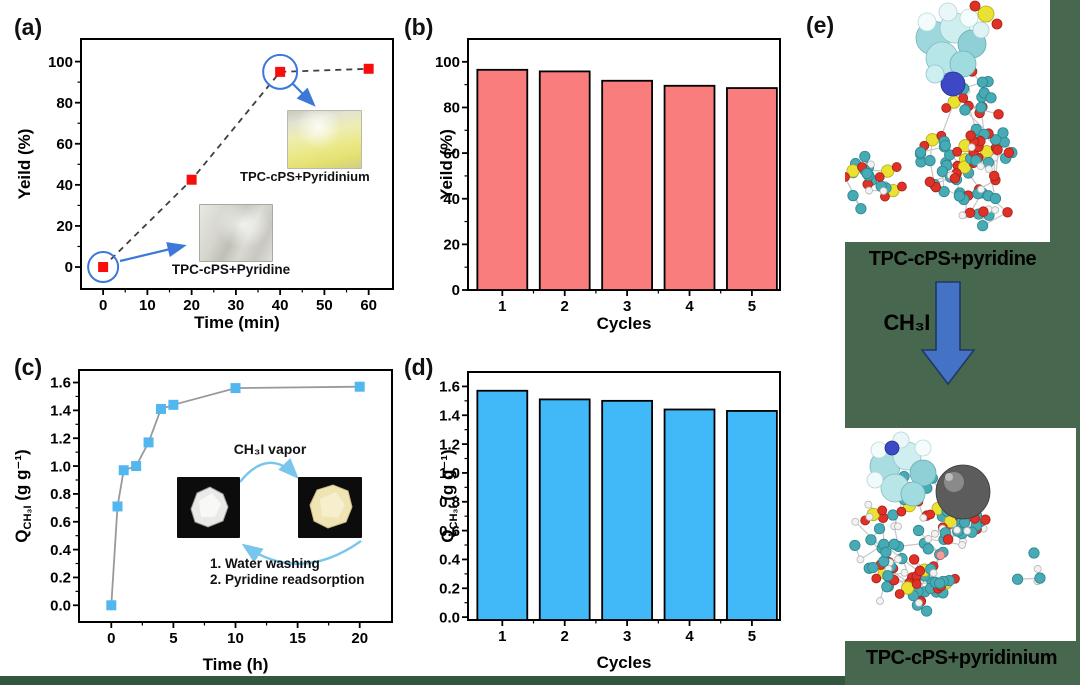  Describe the element at coordinates (928, 475) in the screenshot. I see `space-filling-guest` at that location.